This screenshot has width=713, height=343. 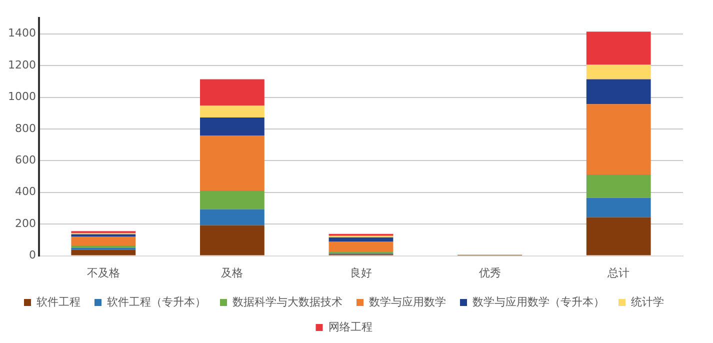 I want to click on legend-label: 软件工程, so click(x=58, y=301).